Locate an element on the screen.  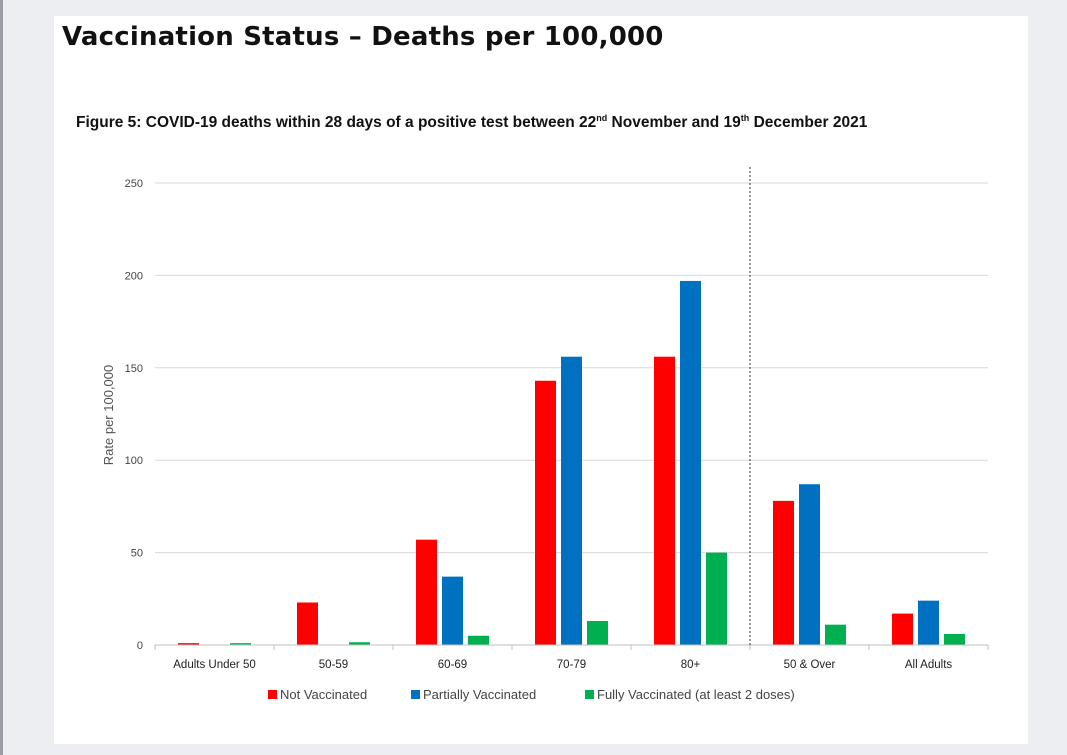
figure-title-part3: December 2021 is located at coordinates (808, 123).